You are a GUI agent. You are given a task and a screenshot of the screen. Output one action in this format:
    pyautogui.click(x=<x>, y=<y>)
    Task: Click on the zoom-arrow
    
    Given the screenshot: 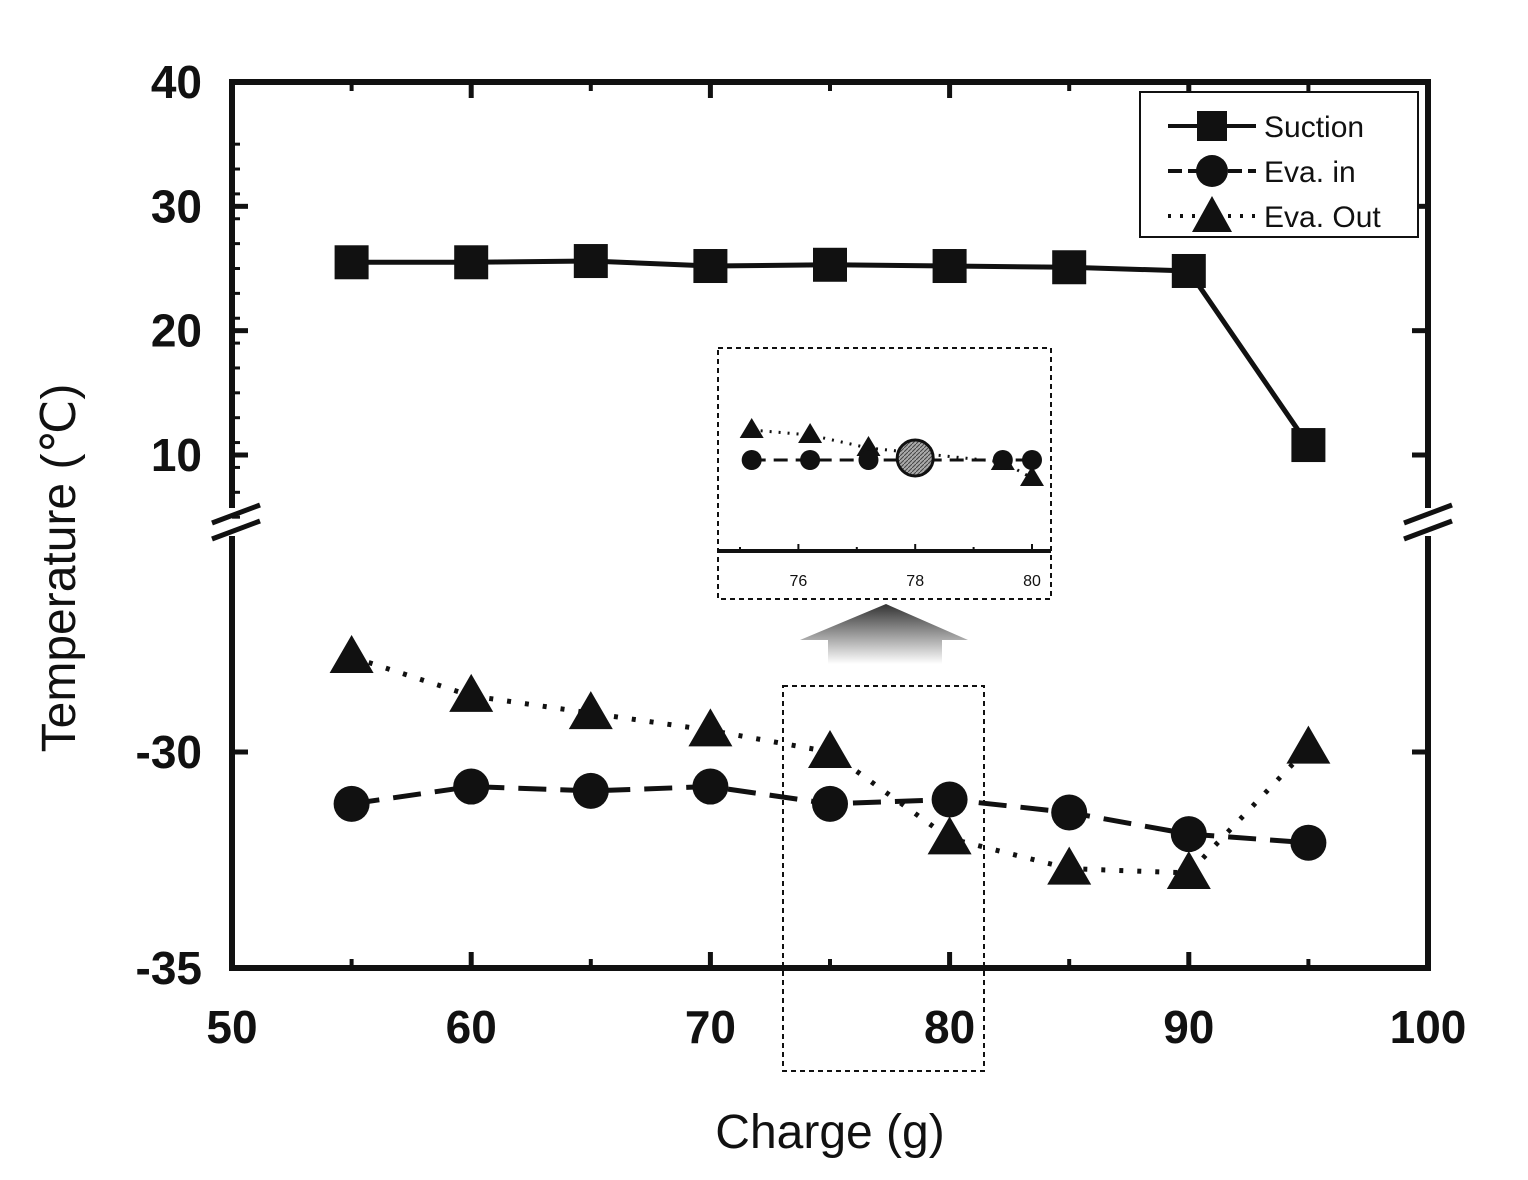 What is the action you would take?
    pyautogui.click(x=884, y=634)
    